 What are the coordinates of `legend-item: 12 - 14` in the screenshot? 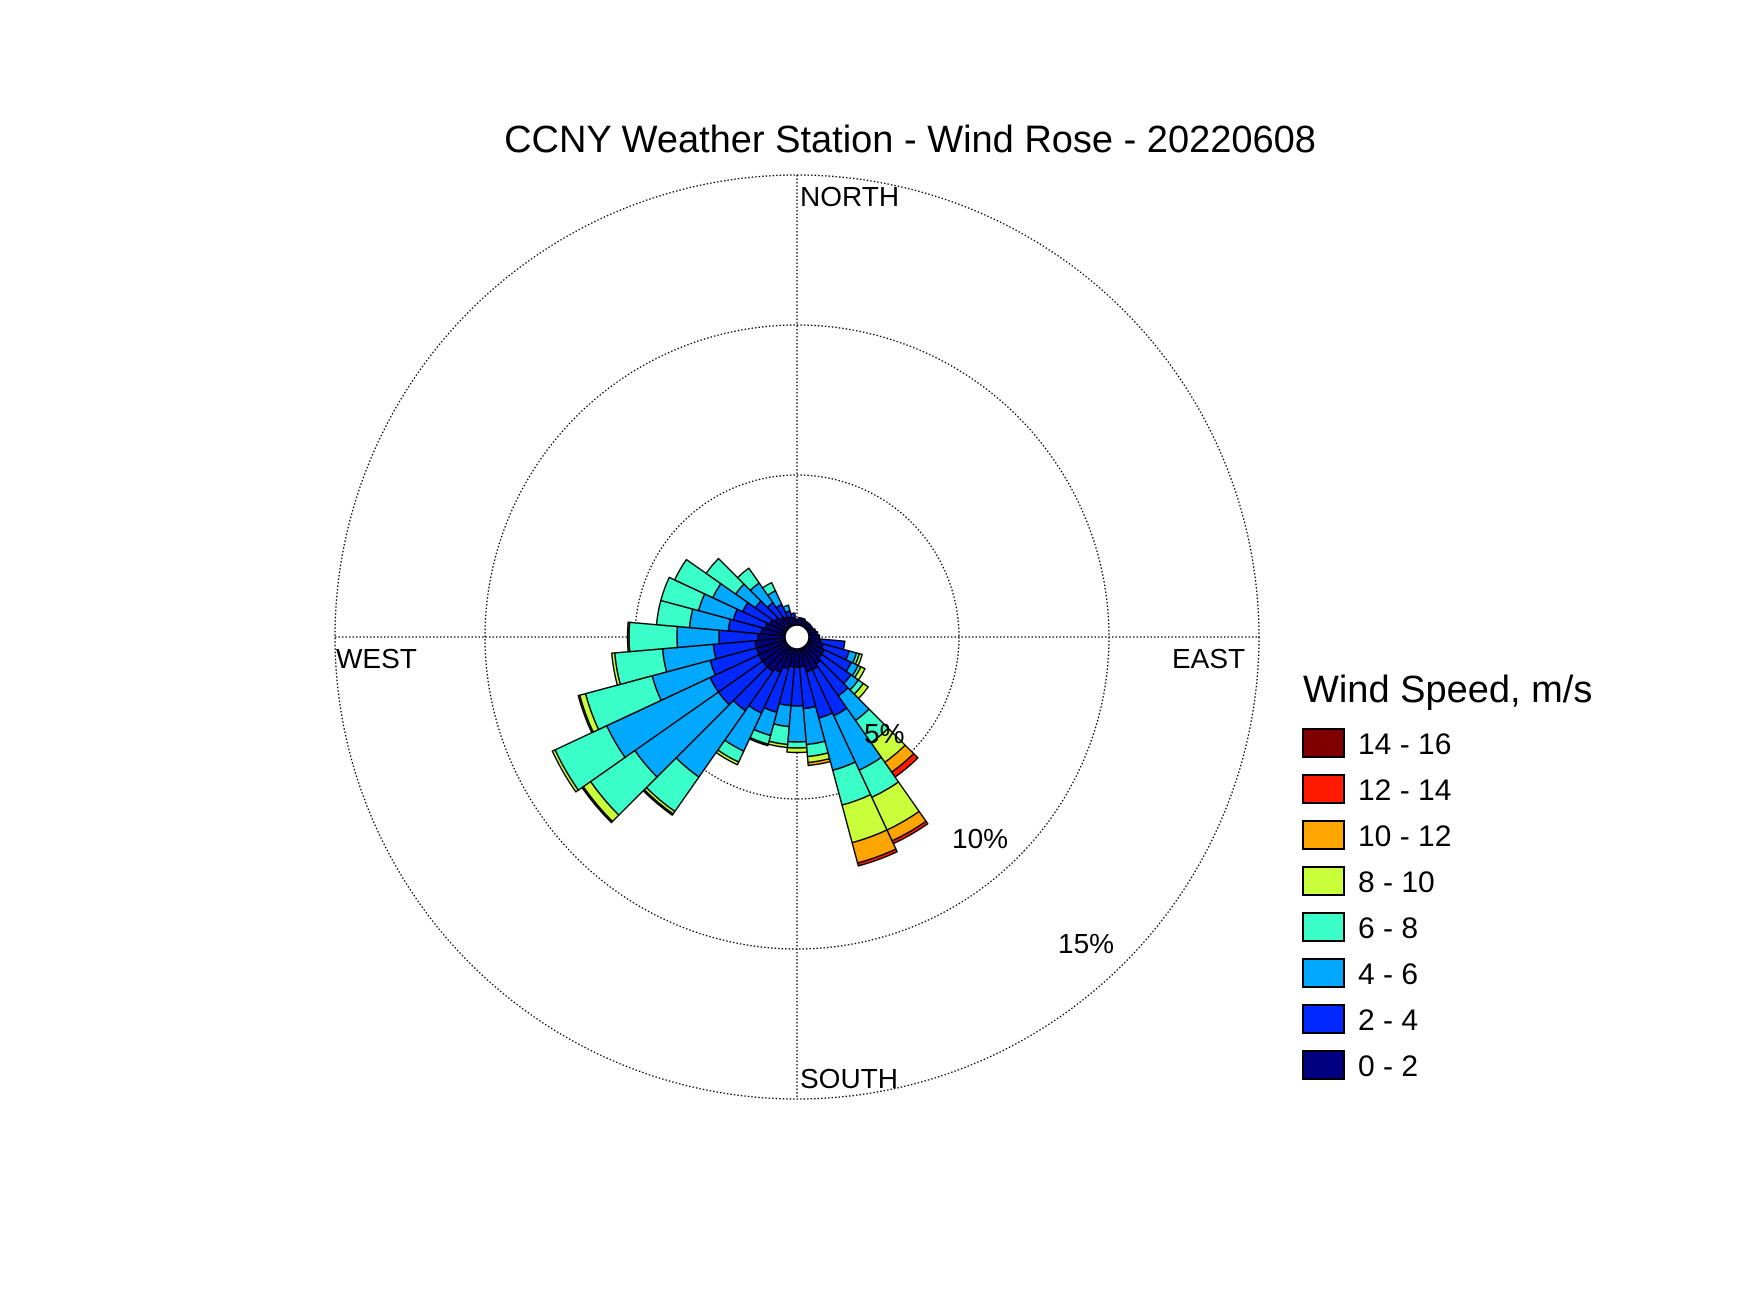 It's located at (1376, 790).